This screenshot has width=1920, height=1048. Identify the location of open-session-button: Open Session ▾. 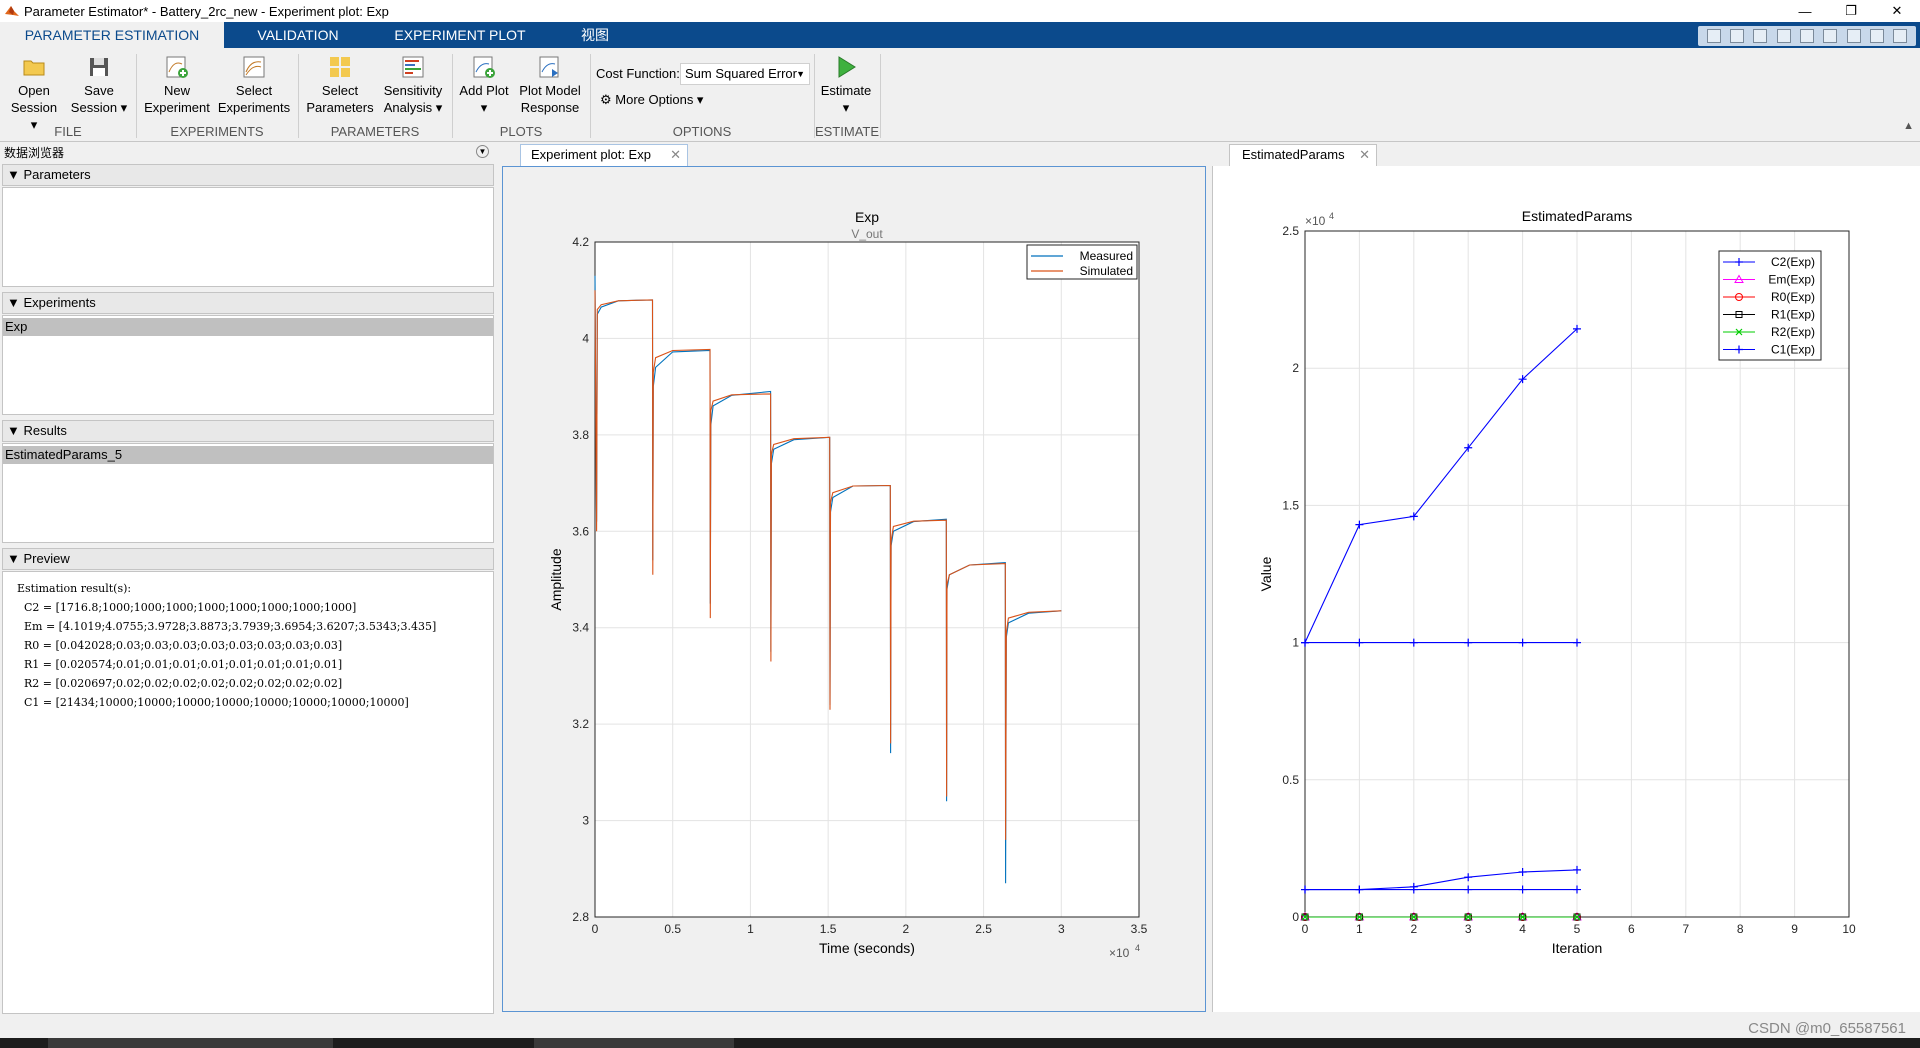
(34, 93).